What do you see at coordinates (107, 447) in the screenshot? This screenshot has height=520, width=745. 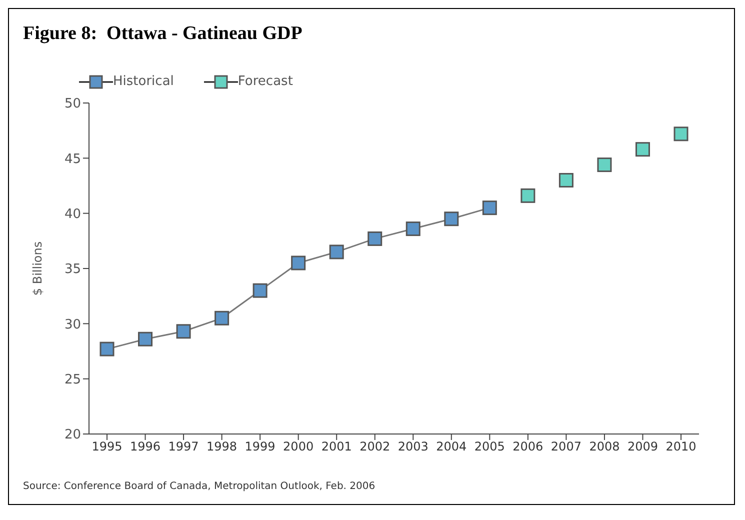 I see `x-tick-label: 1995` at bounding box center [107, 447].